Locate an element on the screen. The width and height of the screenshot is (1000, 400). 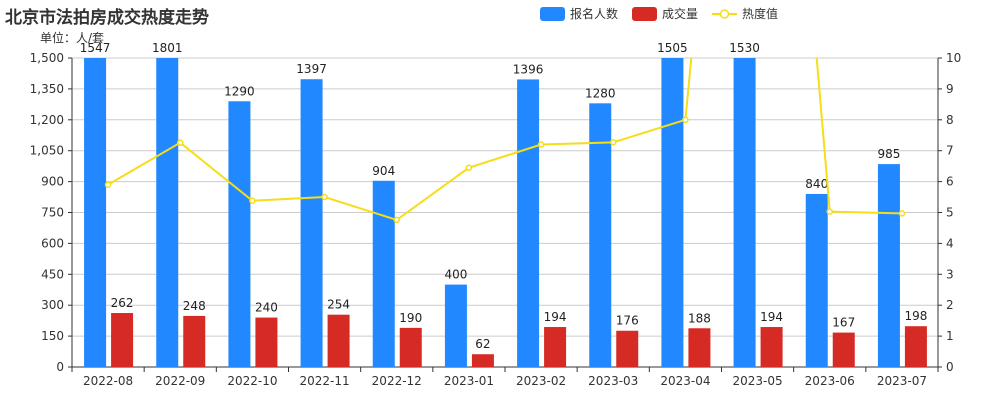
legend-line-icon is located at coordinates (725, 13).